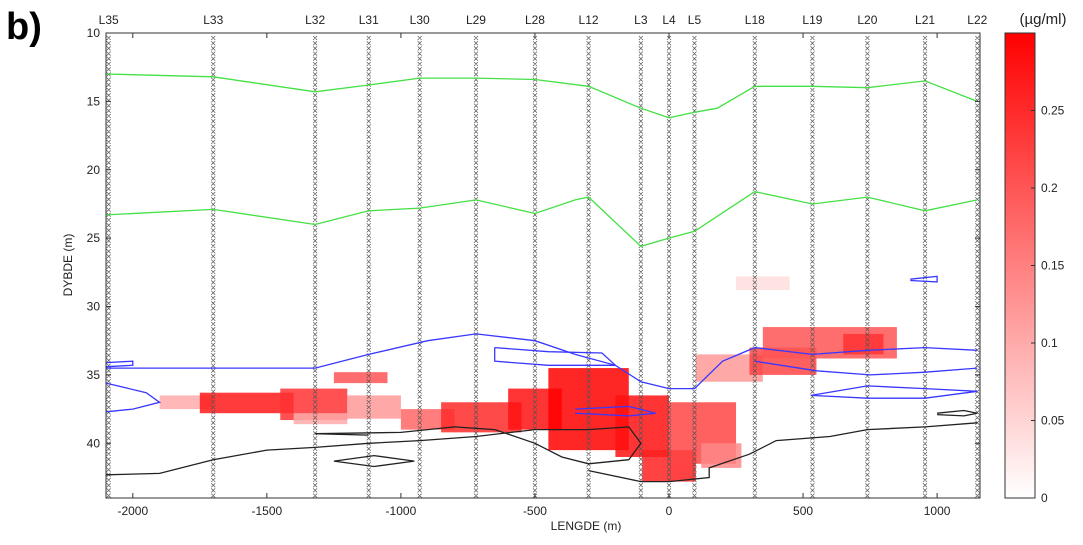 This screenshot has height=545, width=1083. I want to click on well-label: L4, so click(669, 20).